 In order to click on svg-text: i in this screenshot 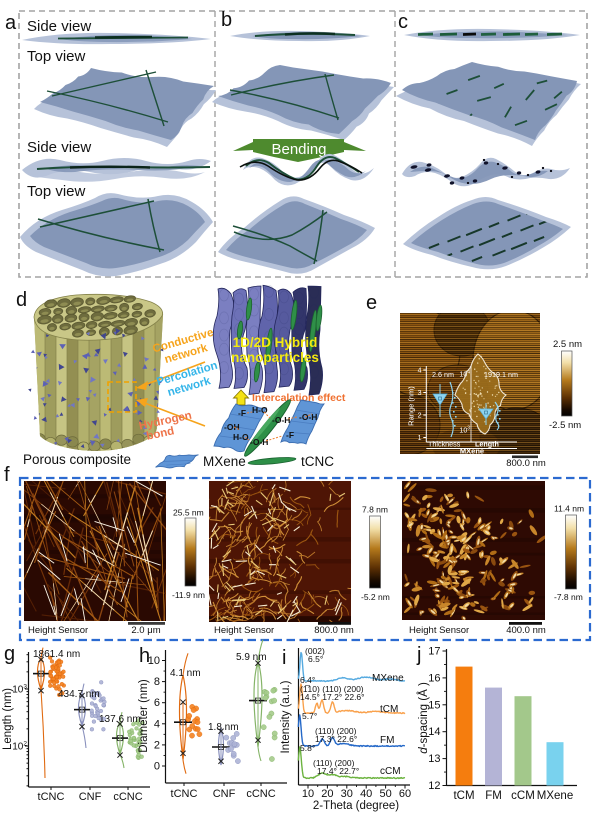, I will do `click(284, 658)`.